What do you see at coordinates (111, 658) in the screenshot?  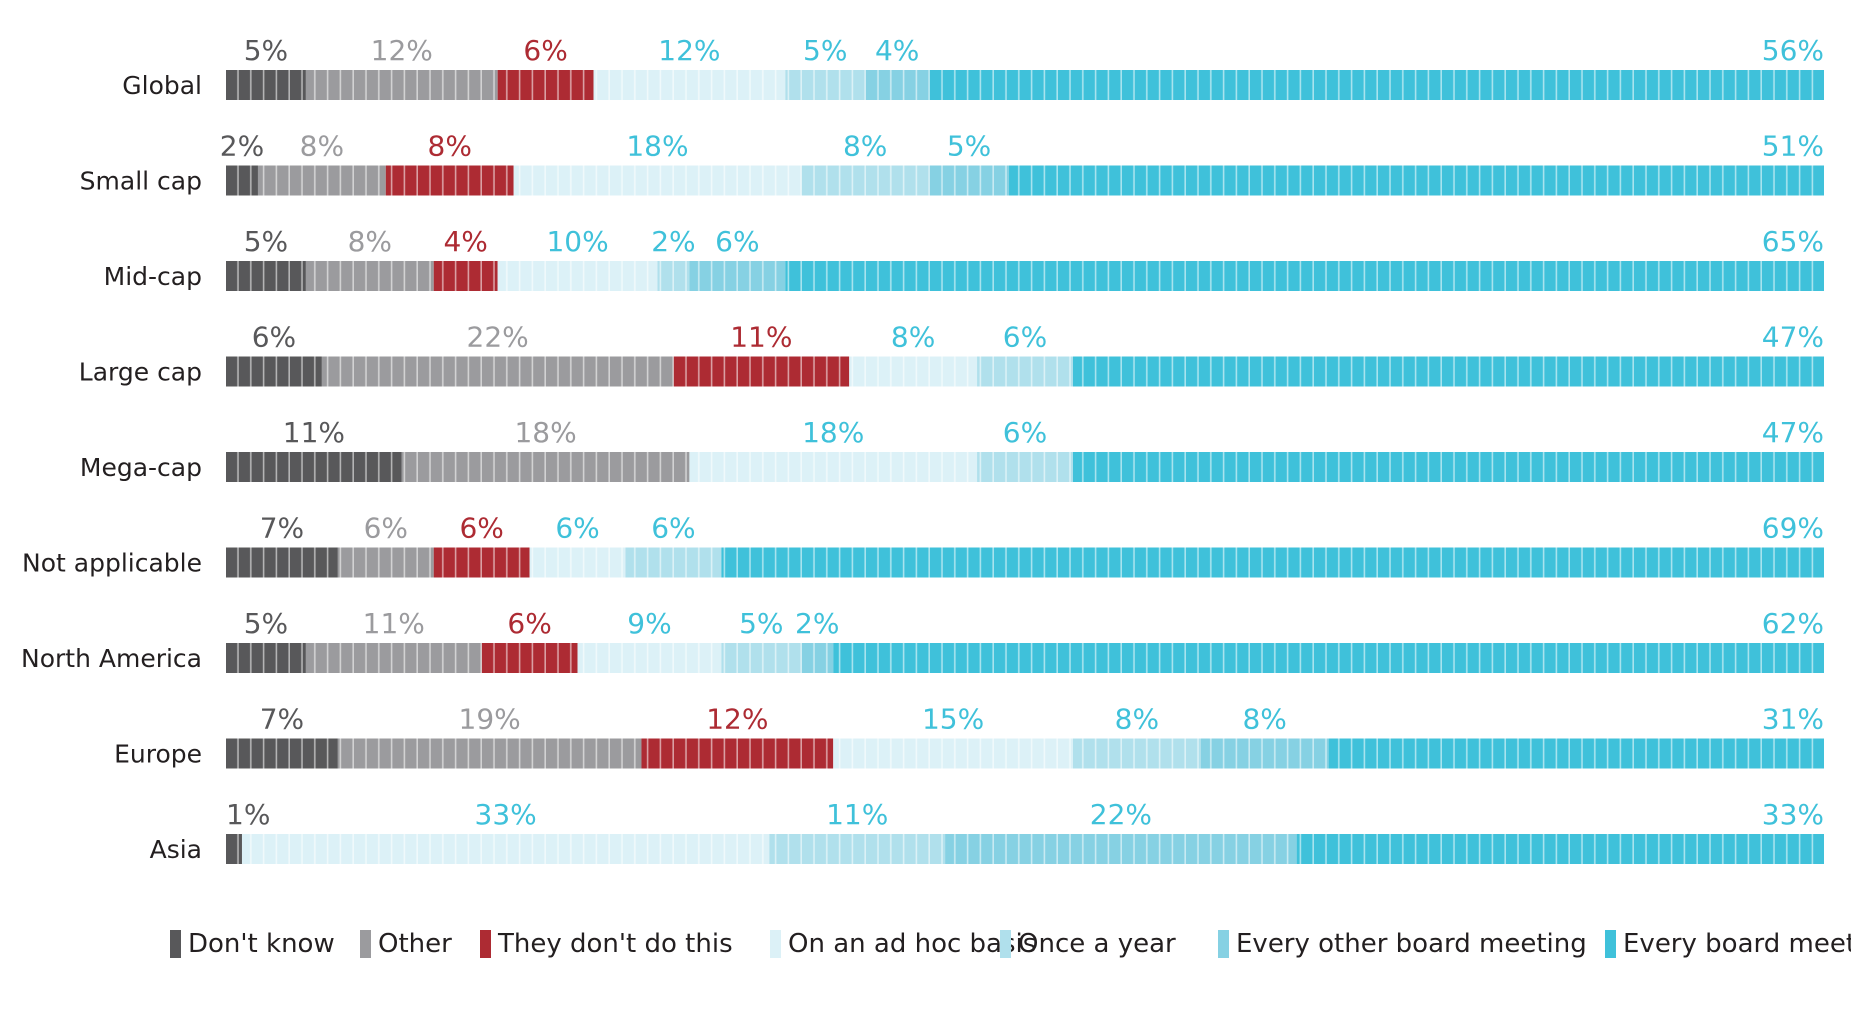 I see `category-label: North America` at bounding box center [111, 658].